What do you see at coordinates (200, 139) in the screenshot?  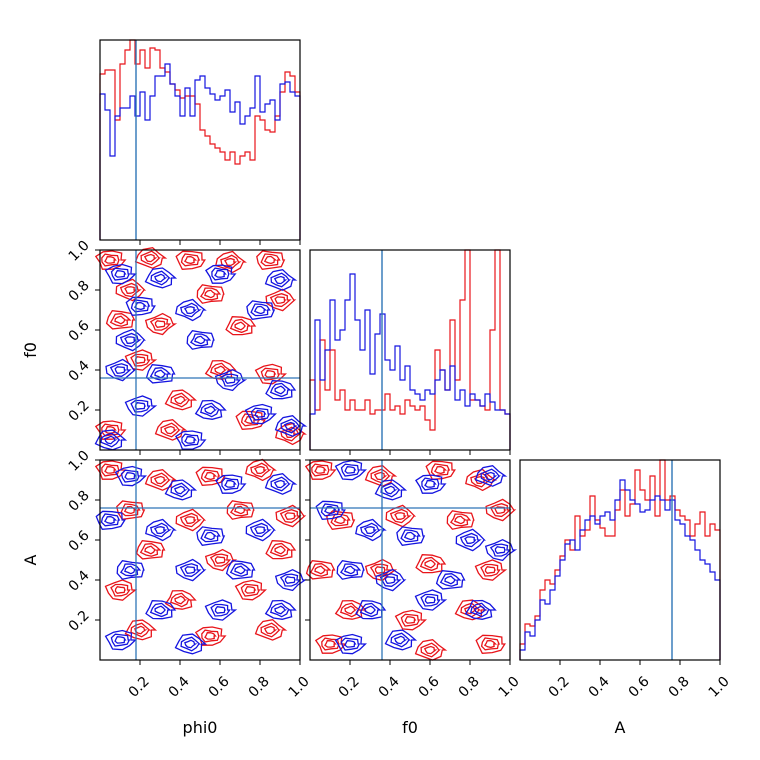 I see `histogram-phi0-red-series` at bounding box center [200, 139].